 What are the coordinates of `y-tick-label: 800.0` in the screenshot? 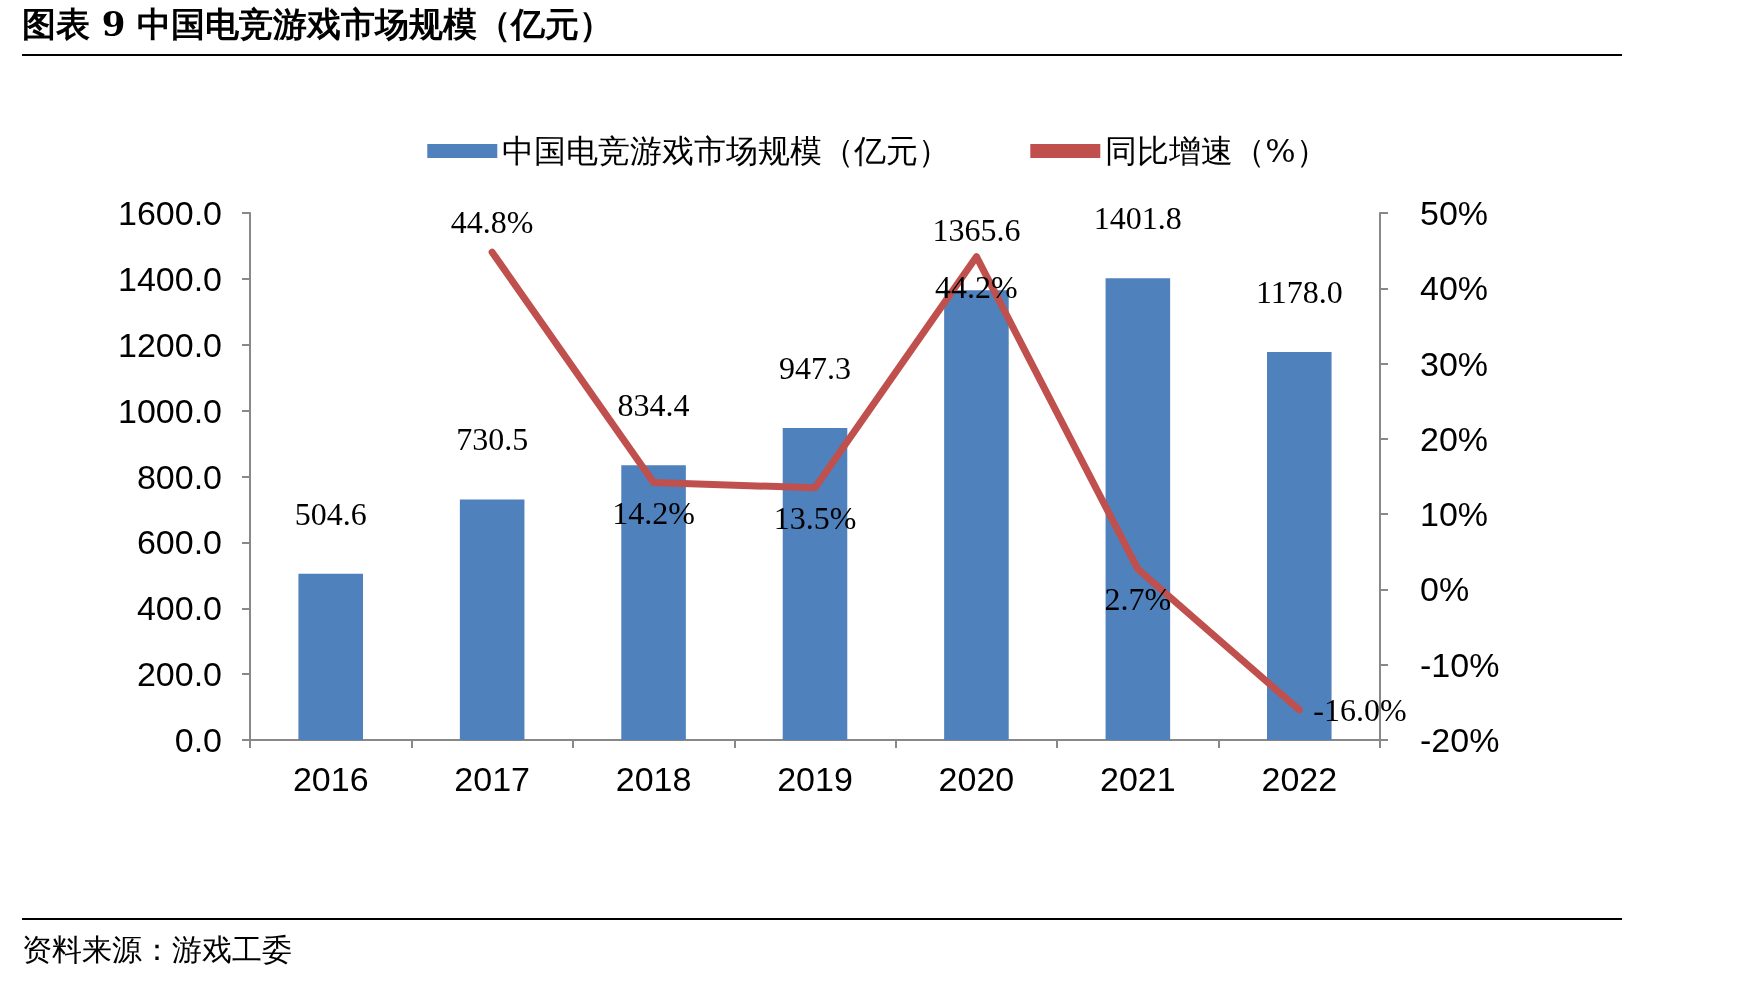 It's located at (179, 476).